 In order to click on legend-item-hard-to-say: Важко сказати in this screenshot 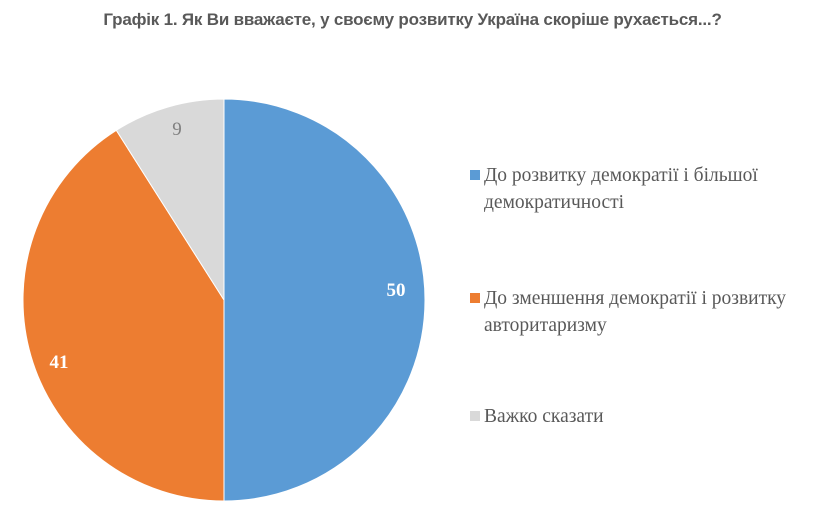, I will do `click(647, 416)`.